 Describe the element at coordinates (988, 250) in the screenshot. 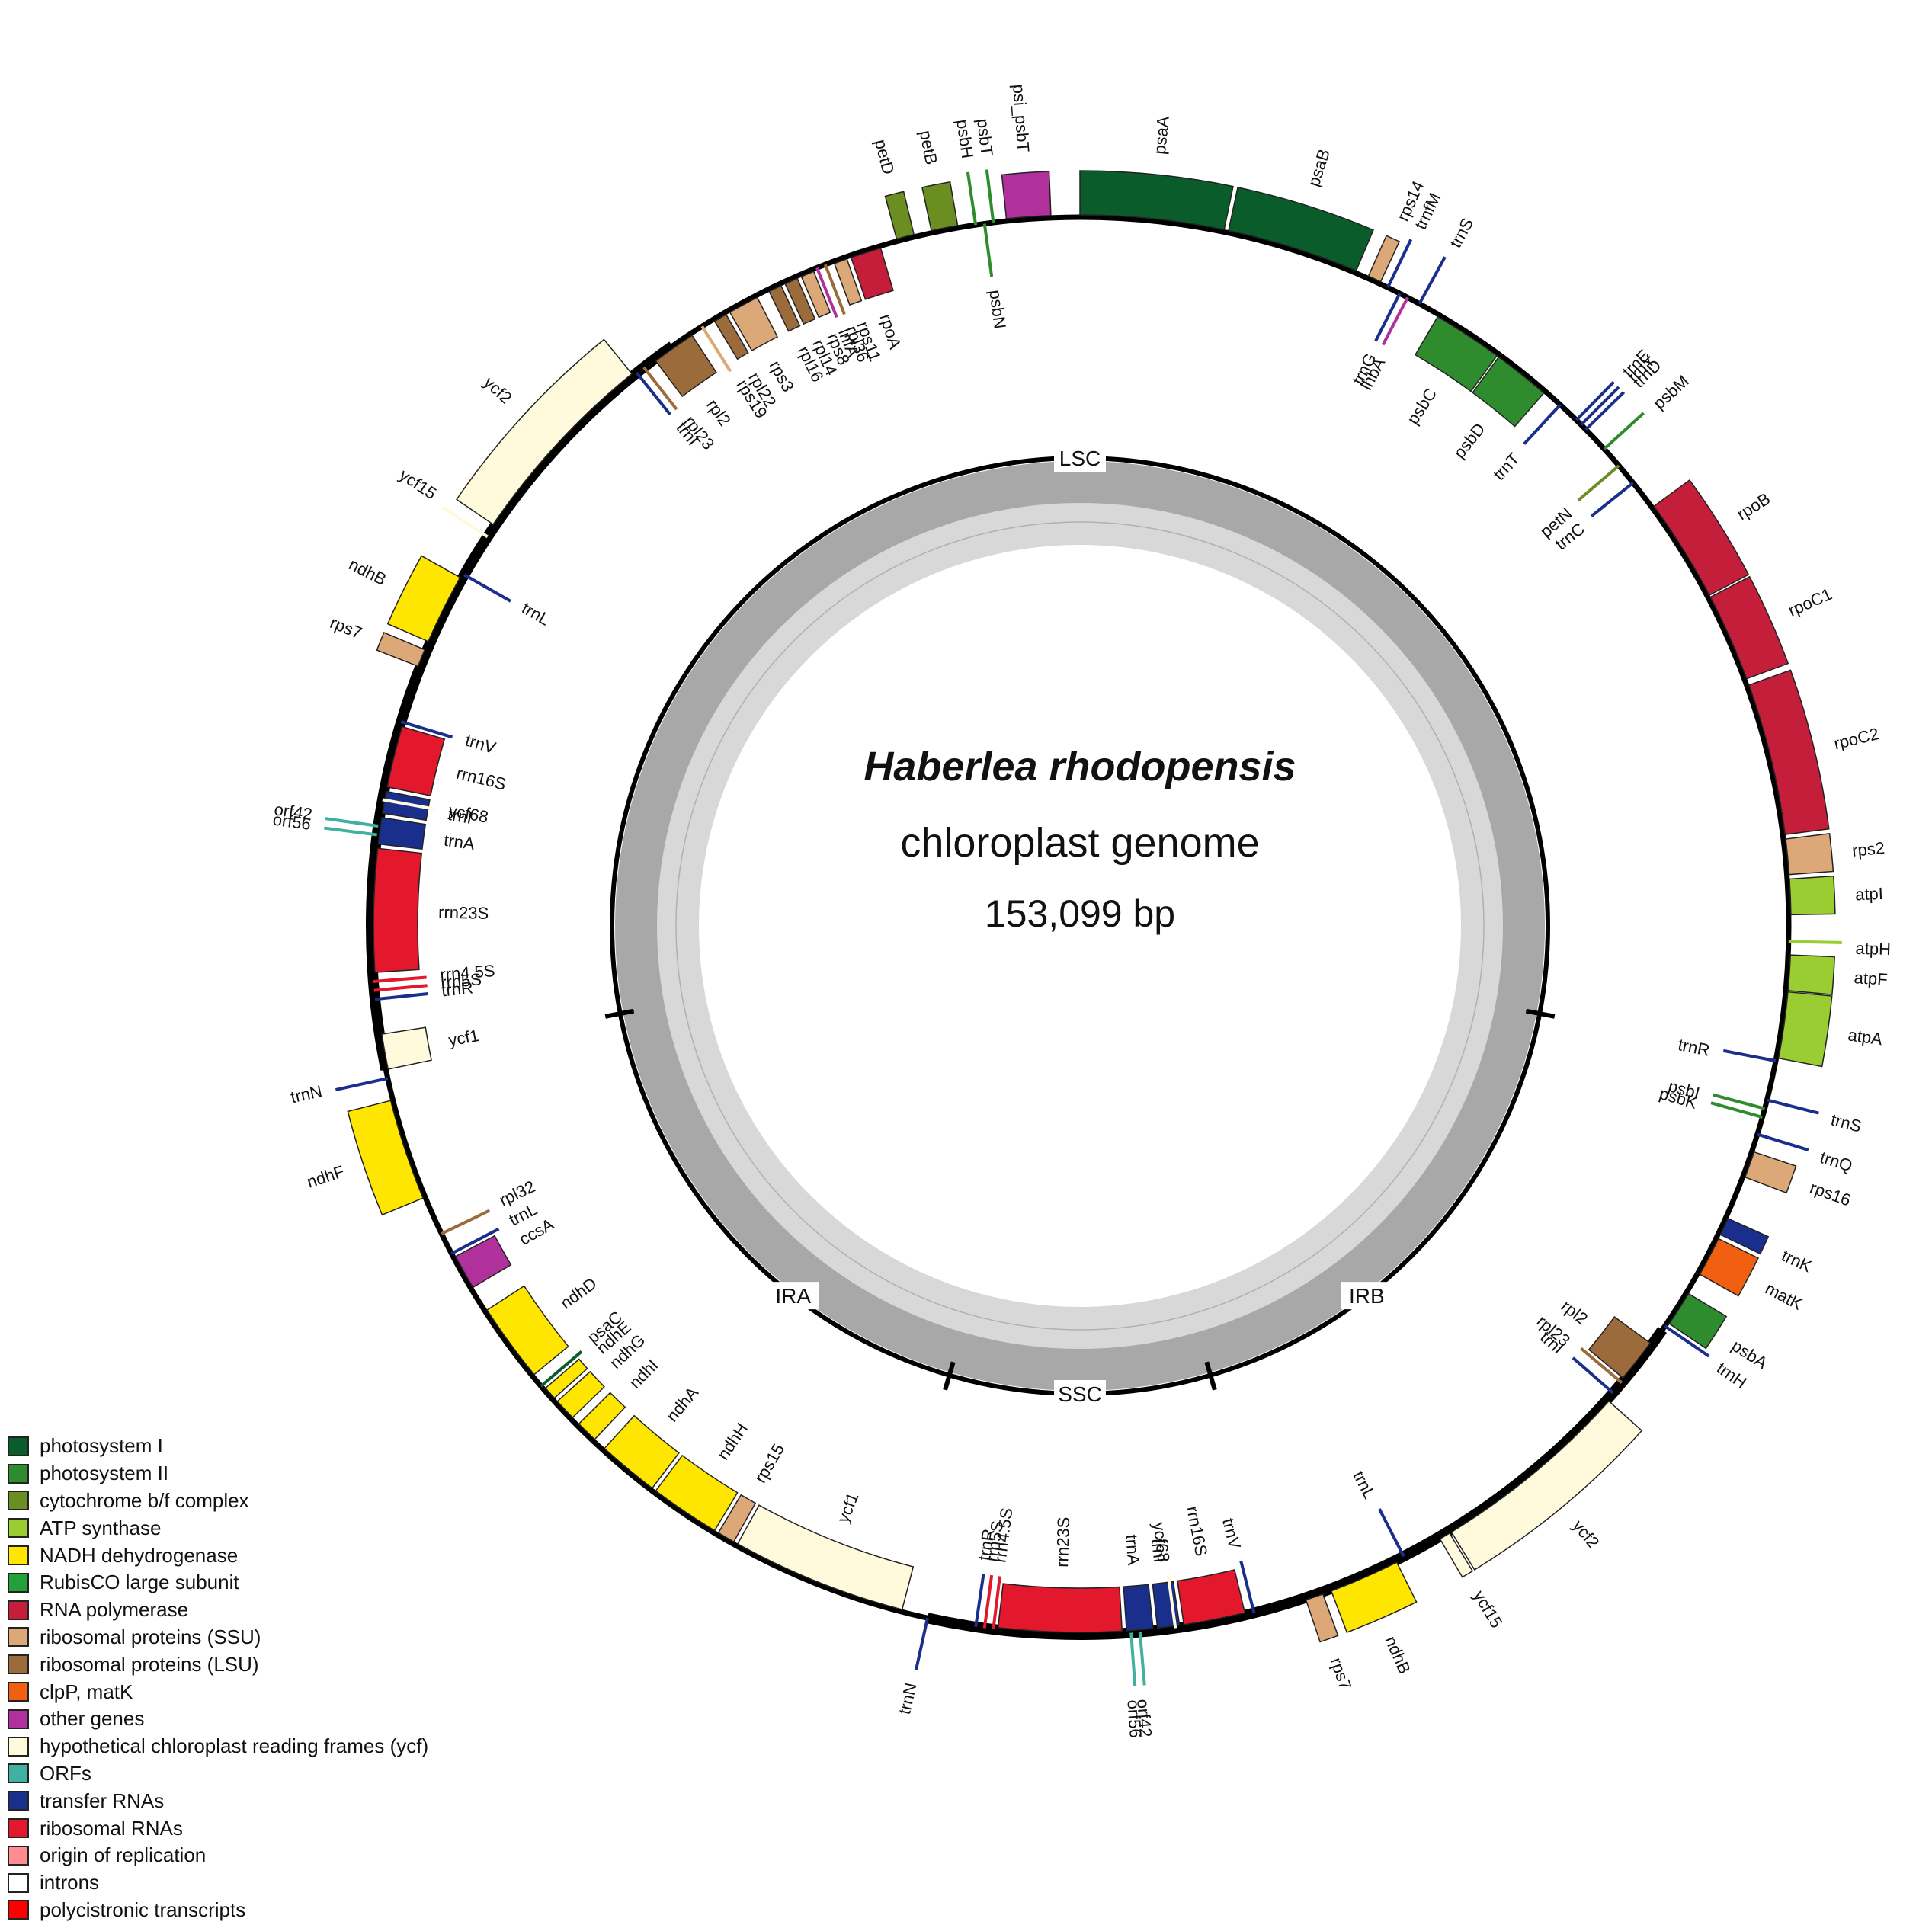

I see `gene-psbN` at that location.